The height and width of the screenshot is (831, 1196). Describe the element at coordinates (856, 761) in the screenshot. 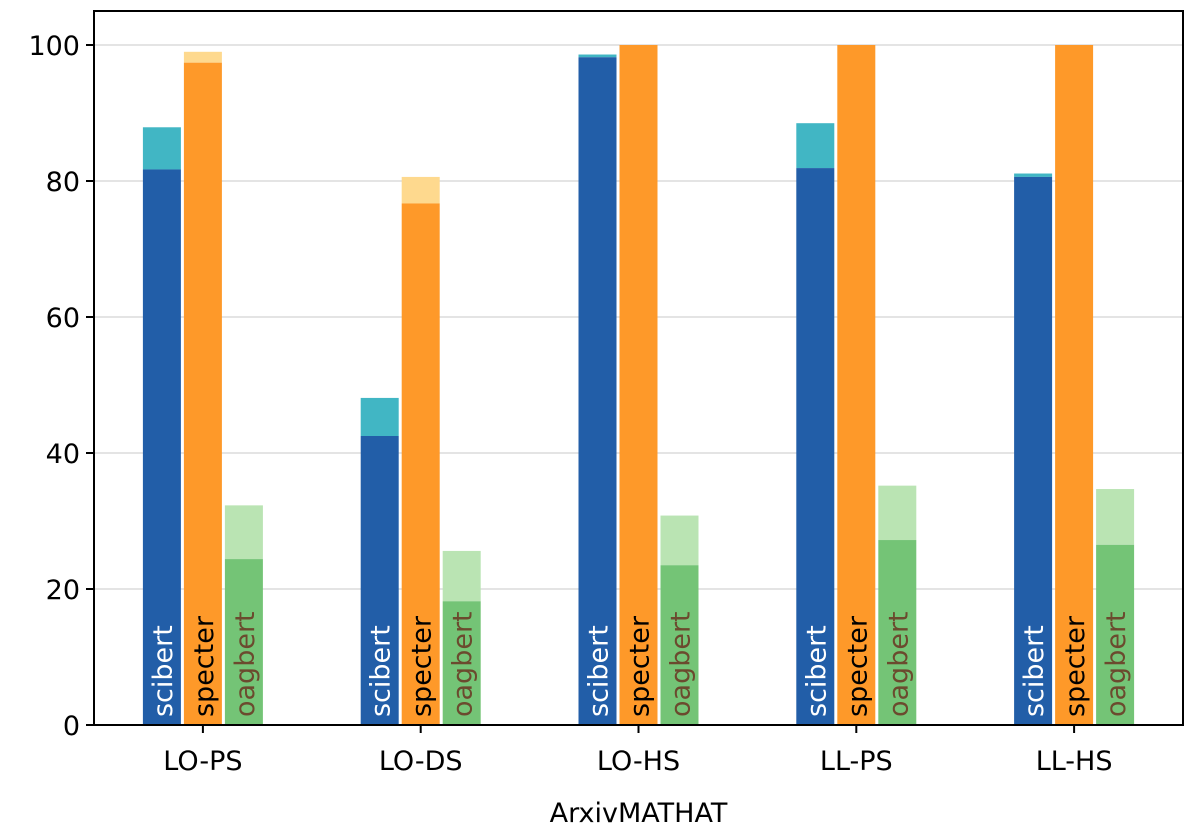

I see `x-tick-label: LL-PS` at that location.